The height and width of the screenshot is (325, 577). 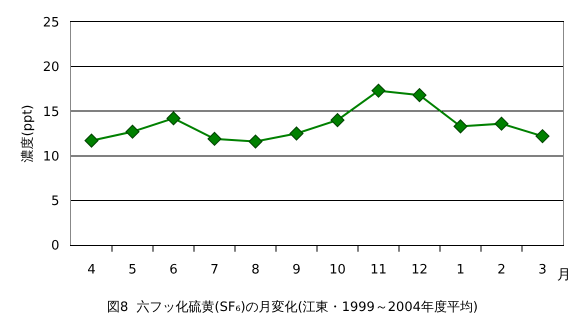 I want to click on x-tick-label: 4, so click(x=91, y=270).